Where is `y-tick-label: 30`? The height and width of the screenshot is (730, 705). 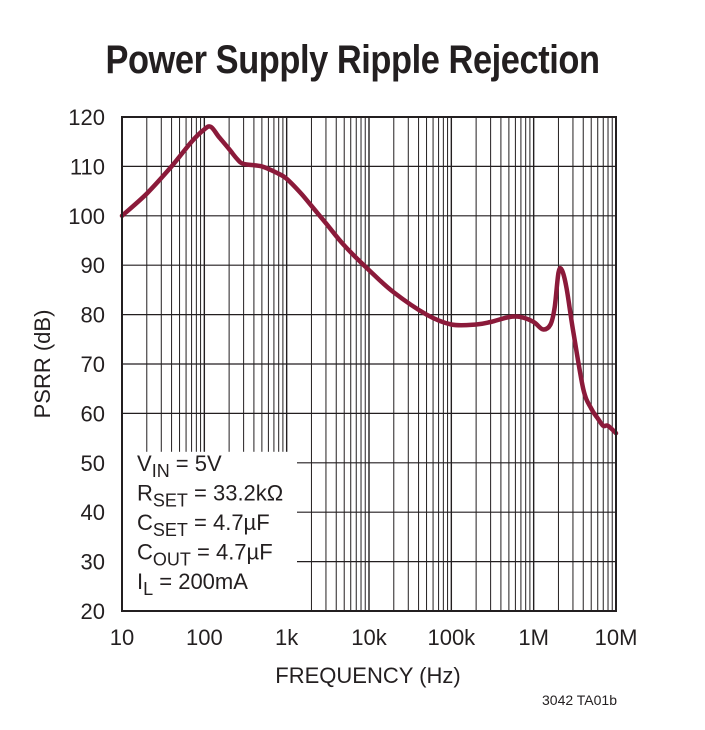 y-tick-label: 30 is located at coordinates (93, 562).